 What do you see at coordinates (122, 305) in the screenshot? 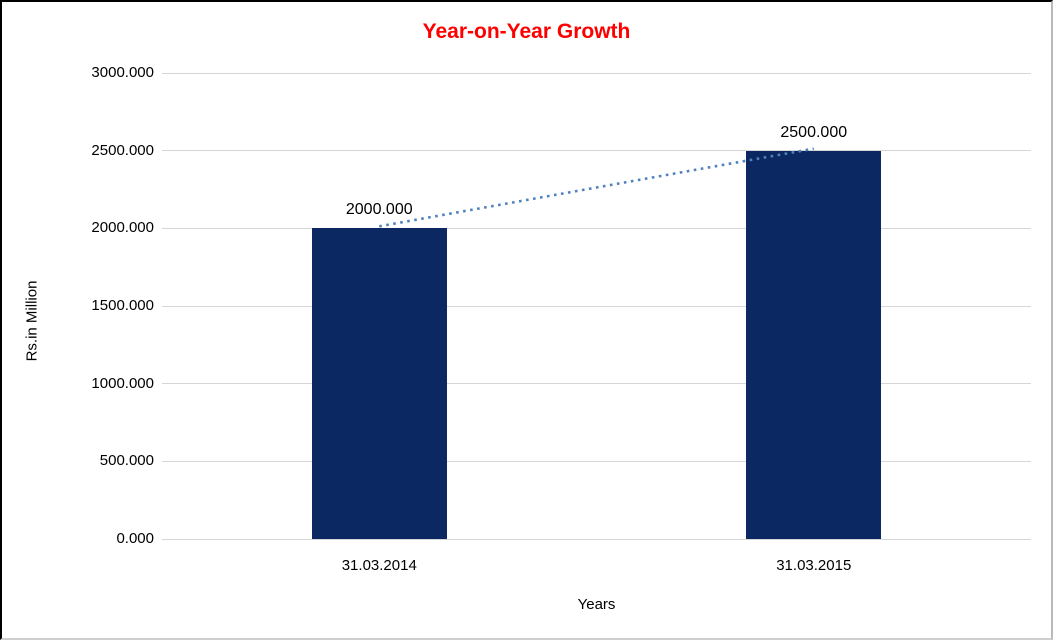
I see `y-tick-label: 1500.000` at bounding box center [122, 305].